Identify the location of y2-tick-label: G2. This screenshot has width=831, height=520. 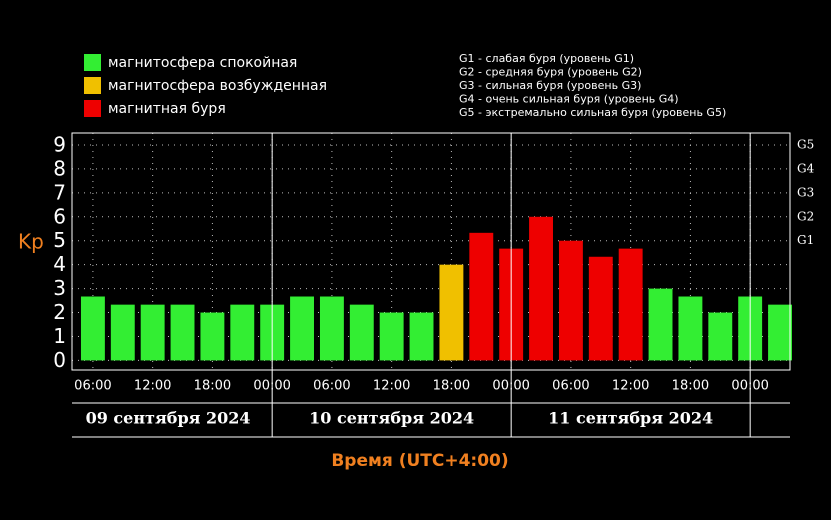
(805, 216).